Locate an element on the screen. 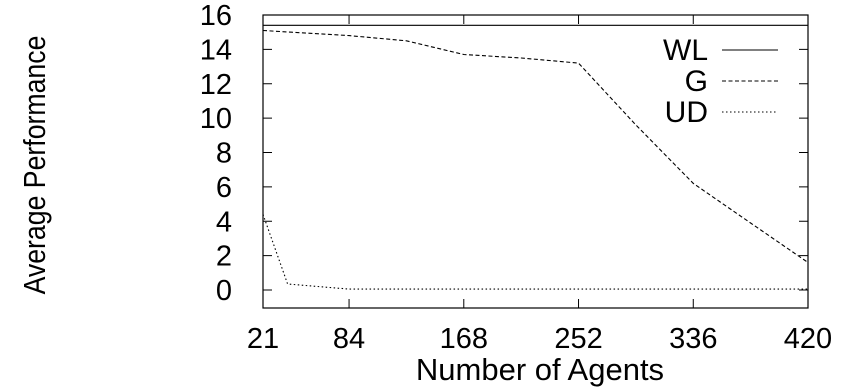  x-tick-label: 420 is located at coordinates (808, 339).